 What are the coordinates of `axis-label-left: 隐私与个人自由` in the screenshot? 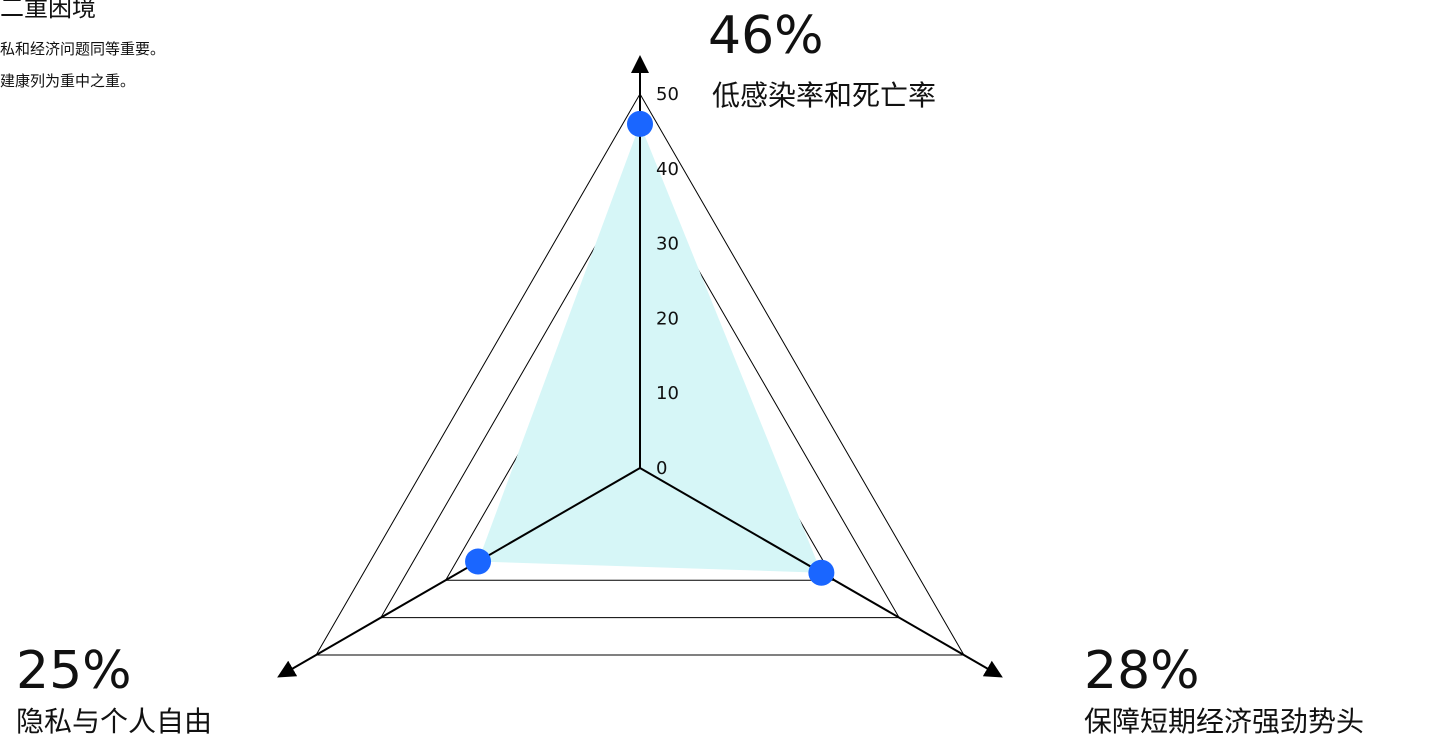 It's located at (114, 721).